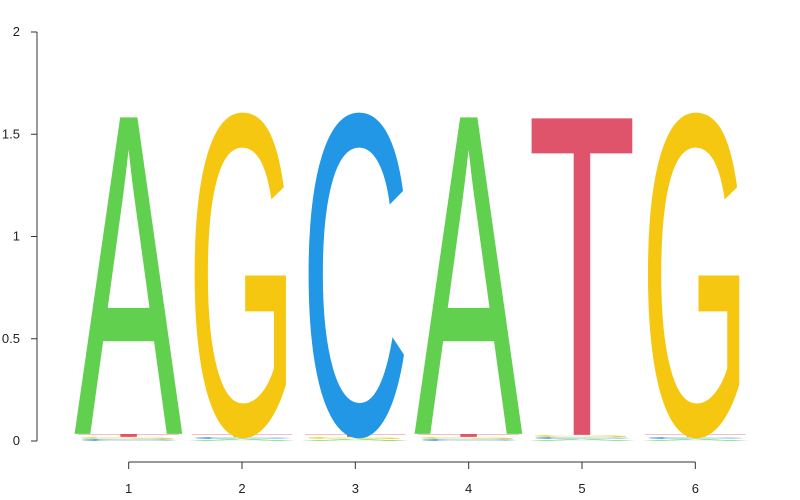 Image resolution: width=800 pixels, height=500 pixels. I want to click on logo-letter-A-pos-6: A, so click(695, 439).